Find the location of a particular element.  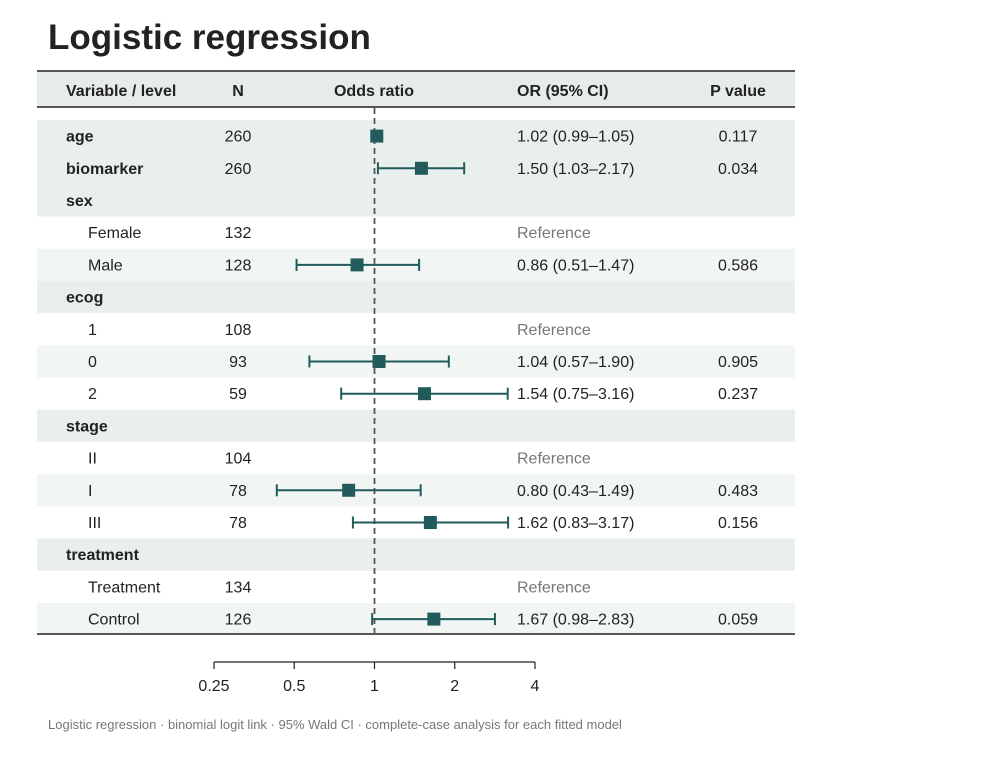

row-n: 132 is located at coordinates (238, 233).